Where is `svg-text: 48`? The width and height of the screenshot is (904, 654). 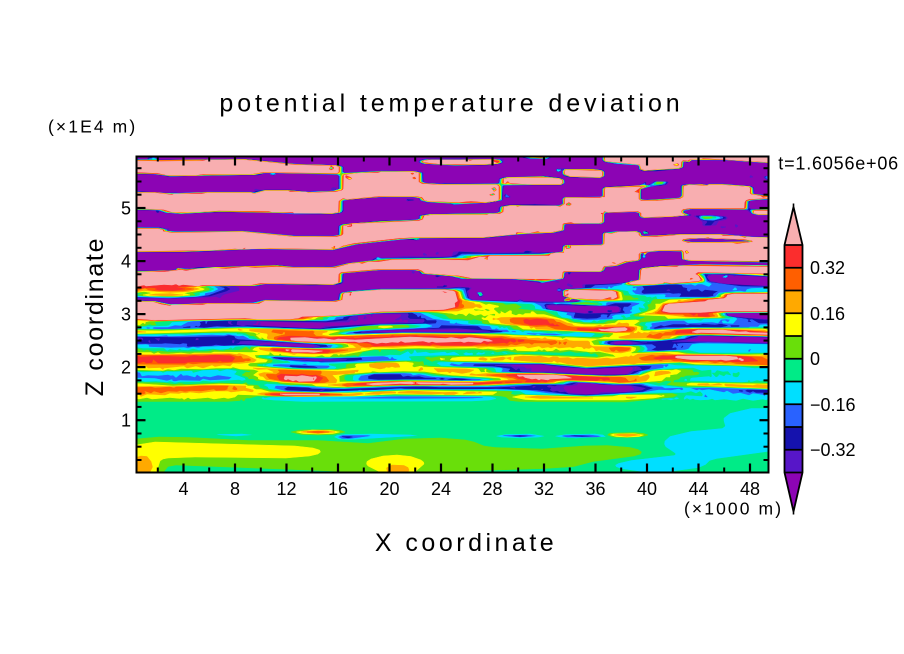
svg-text: 48 is located at coordinates (750, 489).